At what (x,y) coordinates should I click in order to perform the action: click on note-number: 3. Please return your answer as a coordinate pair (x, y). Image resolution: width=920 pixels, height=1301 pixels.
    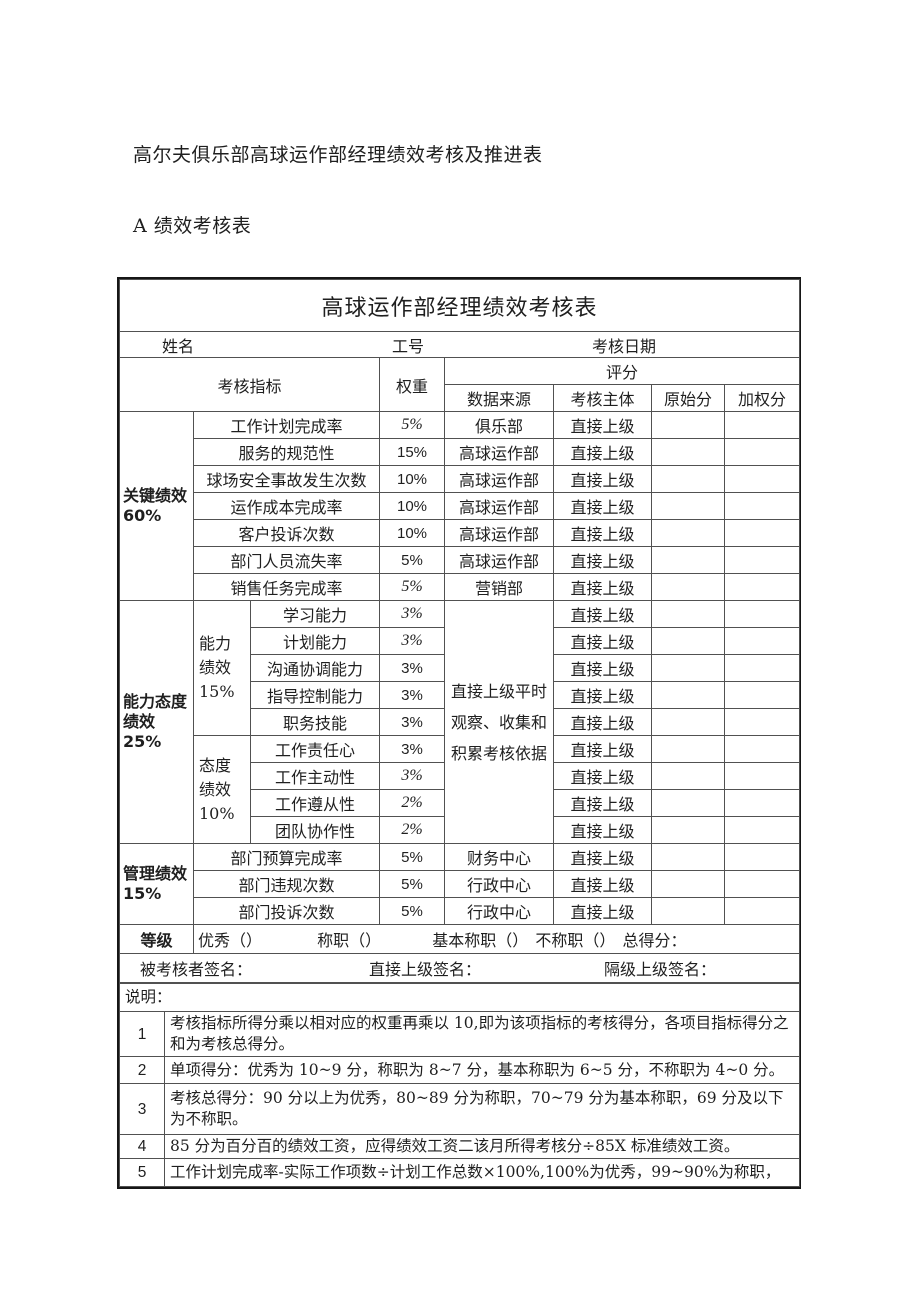
    Looking at the image, I should click on (142, 1109).